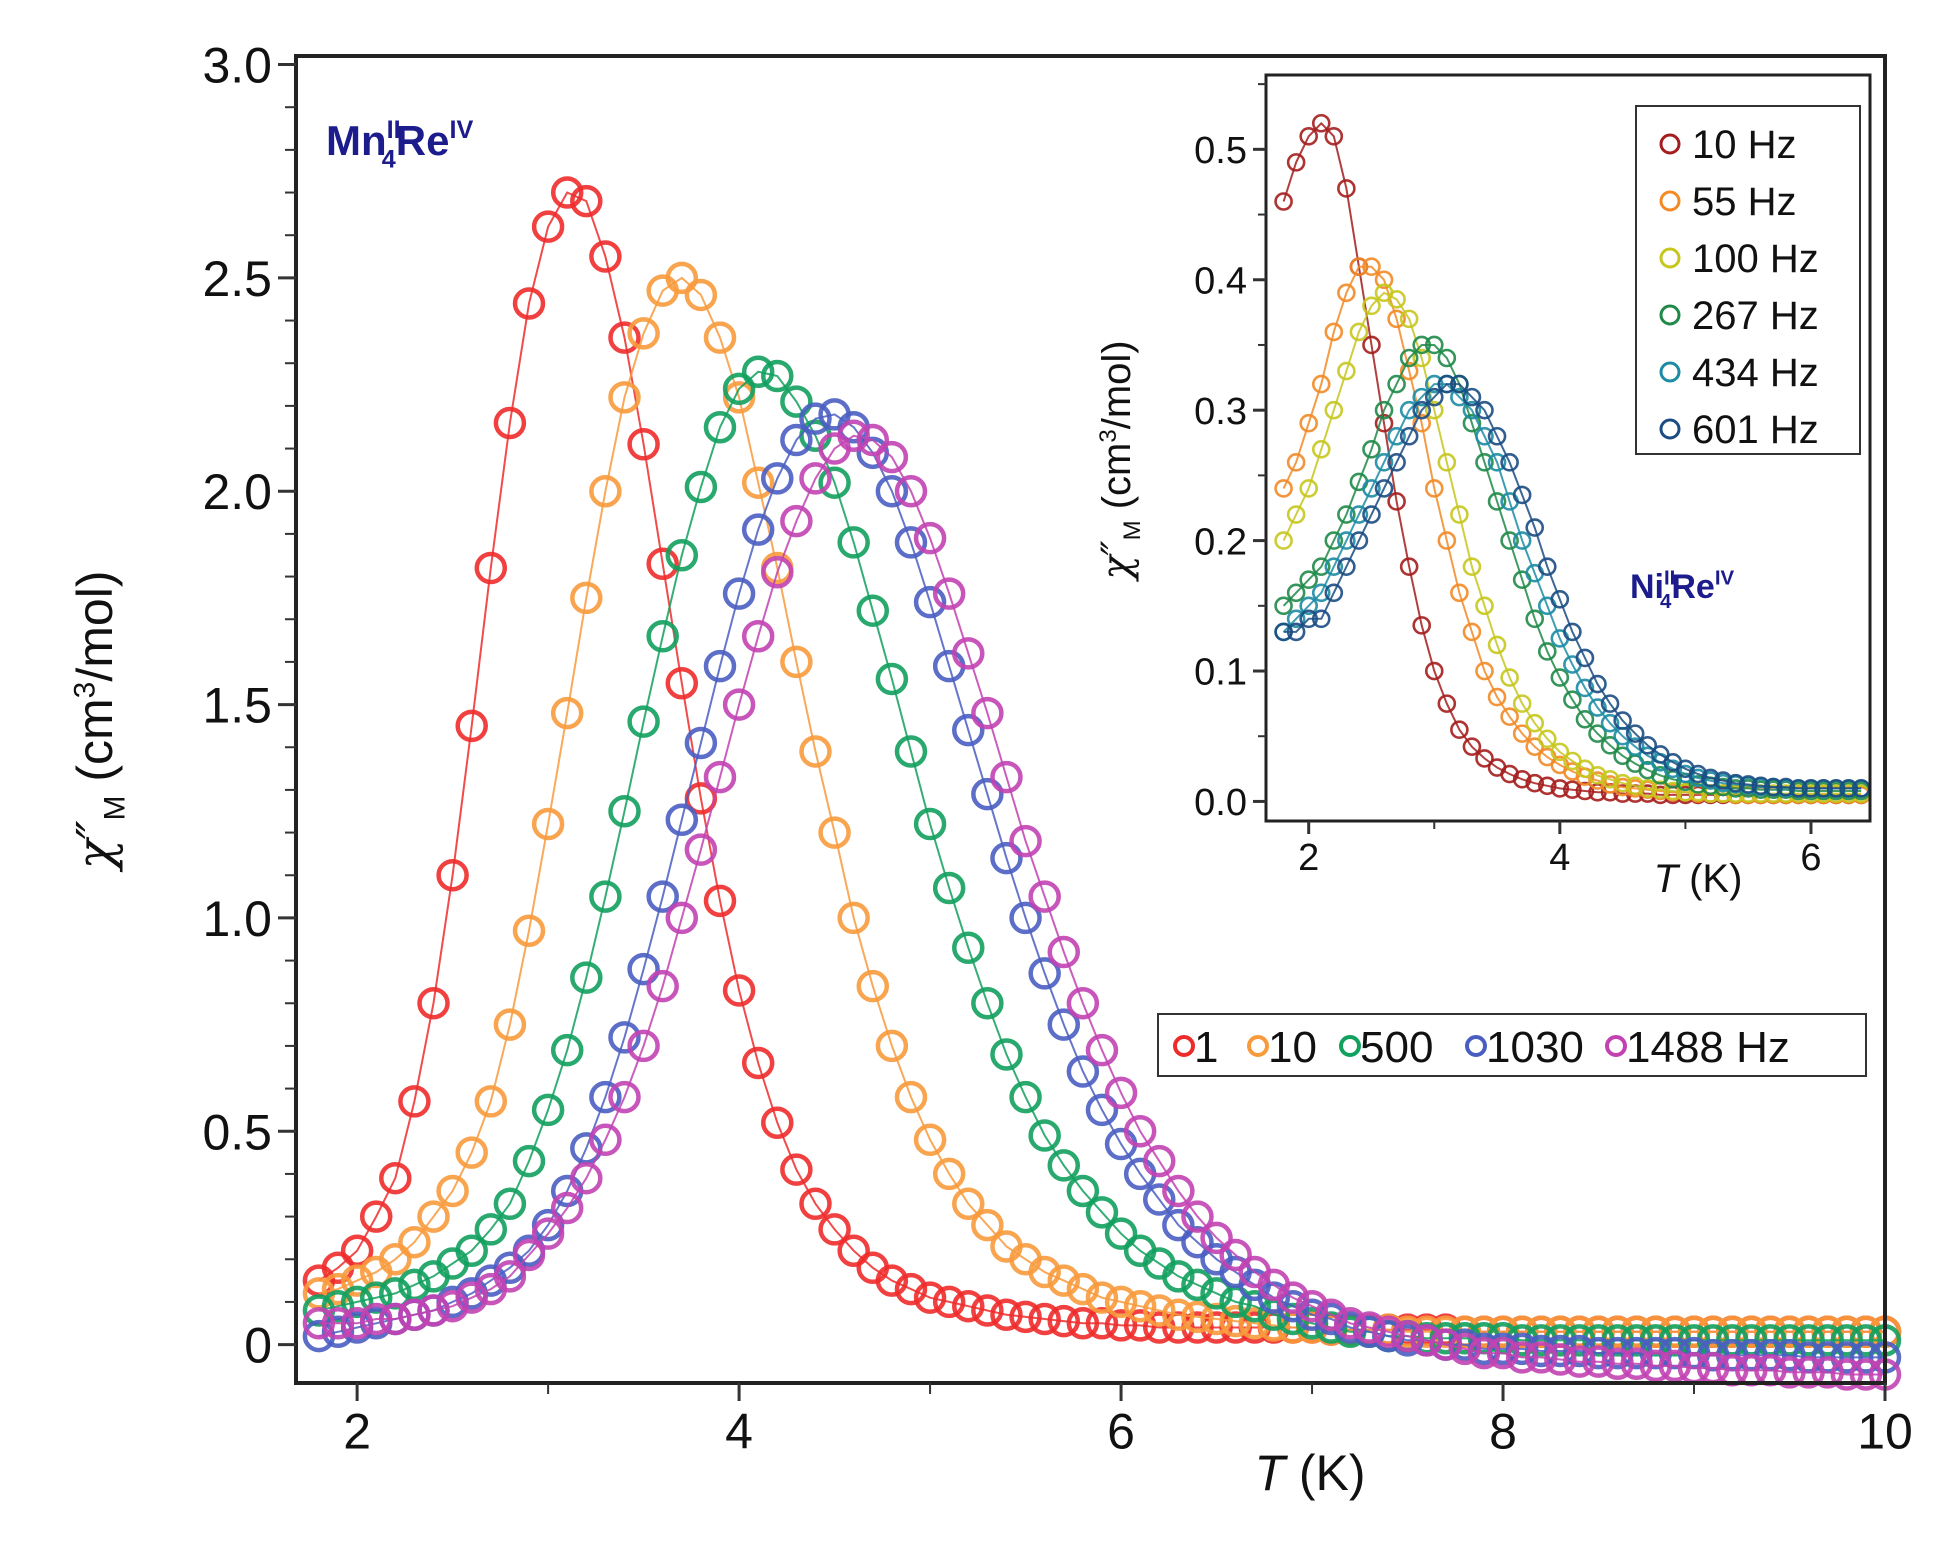  I want to click on legend-item: 100 Hz, so click(1739, 259).